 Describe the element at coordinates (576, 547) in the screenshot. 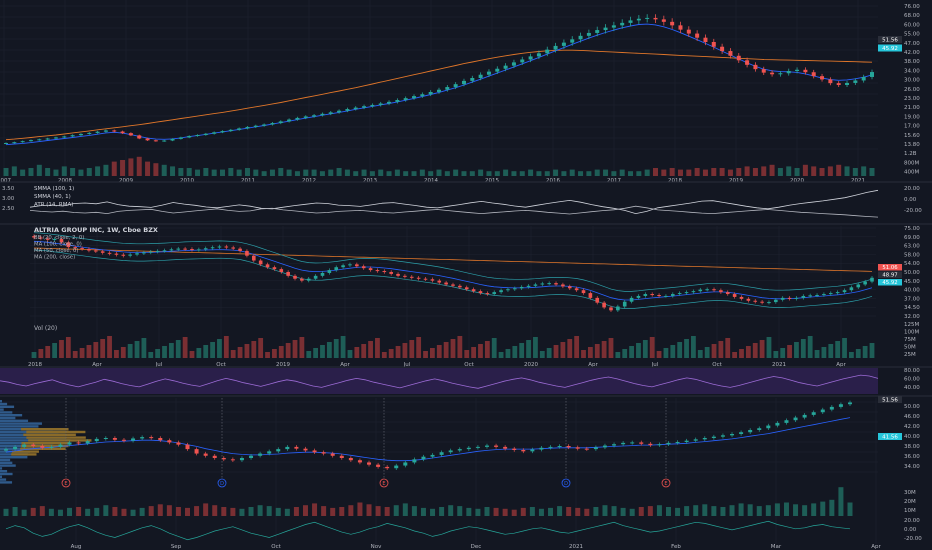

I see `x-tick-label: 2021` at that location.